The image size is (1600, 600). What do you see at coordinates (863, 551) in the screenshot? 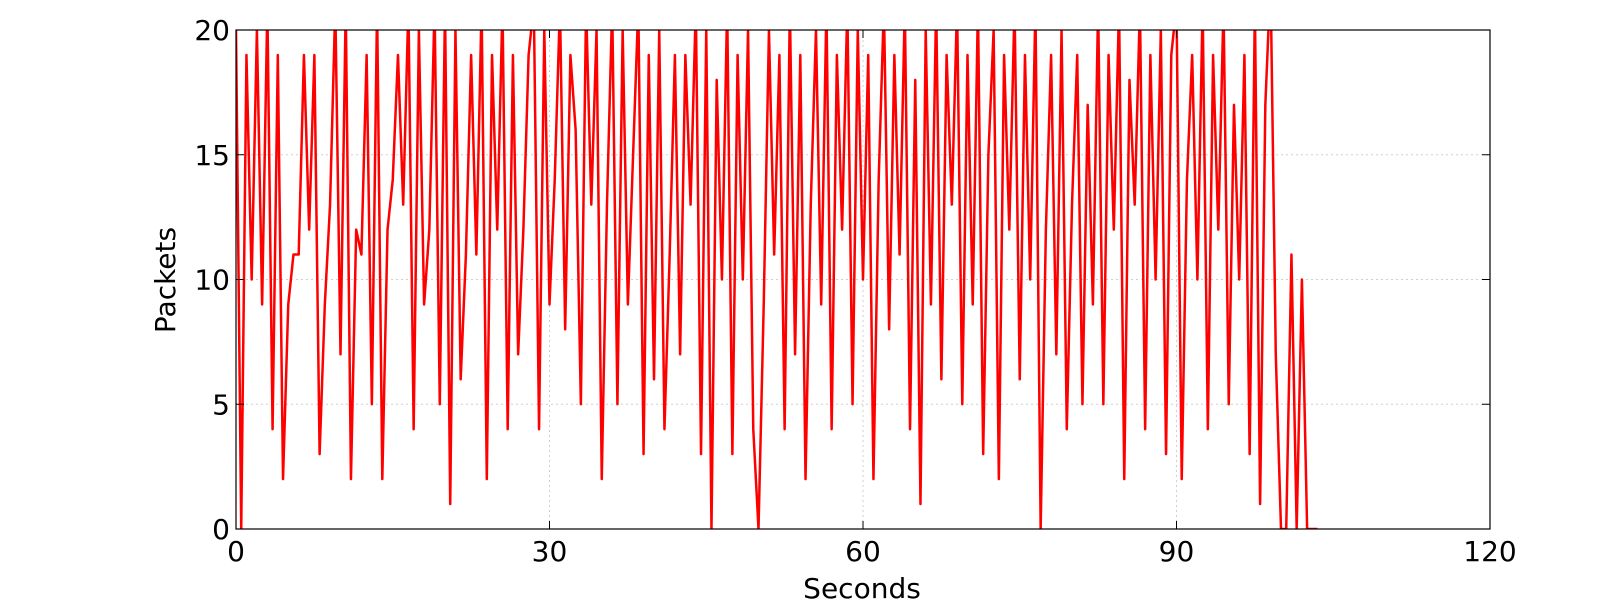
I see `x-tick-label: 60` at bounding box center [863, 551].